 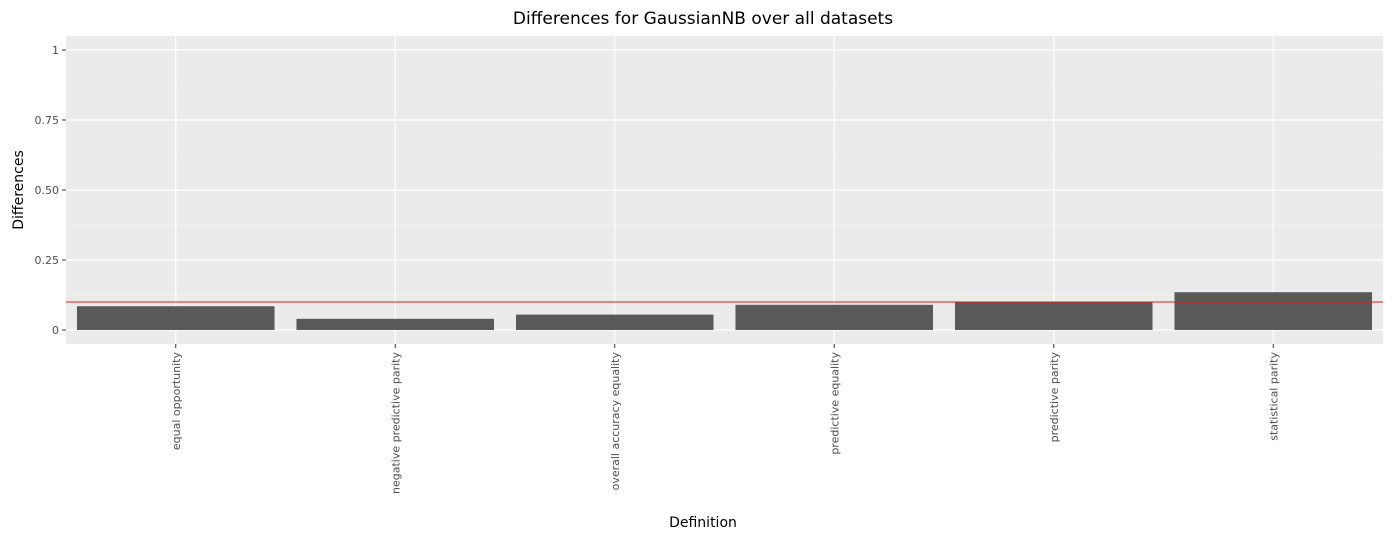 What do you see at coordinates (724, 311) in the screenshot?
I see `bars` at bounding box center [724, 311].